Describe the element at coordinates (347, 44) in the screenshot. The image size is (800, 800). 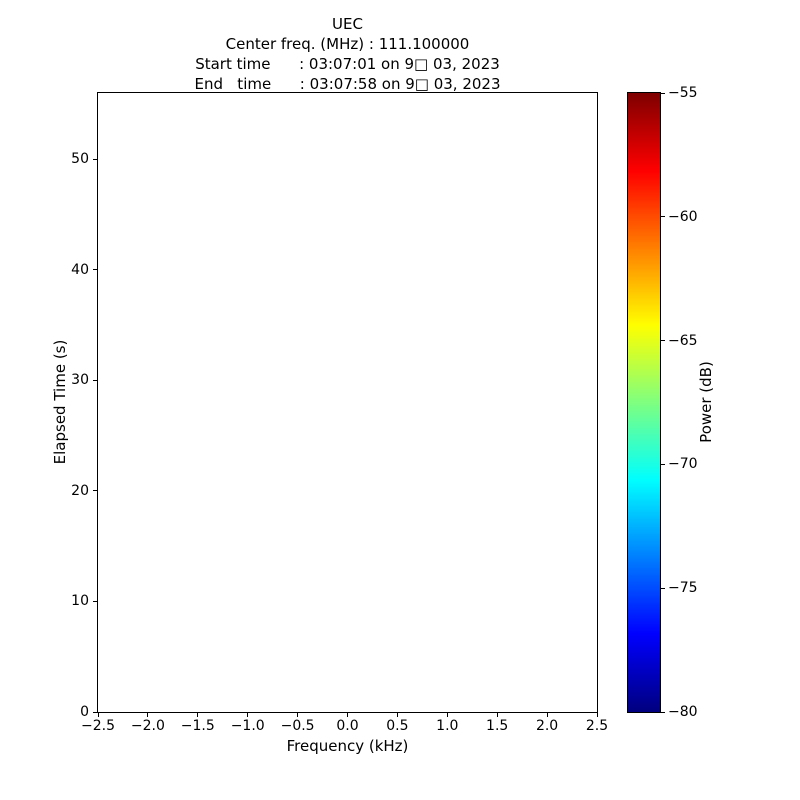
I see `center-freq-line: Center freq. (MHz) : 111.100000` at that location.